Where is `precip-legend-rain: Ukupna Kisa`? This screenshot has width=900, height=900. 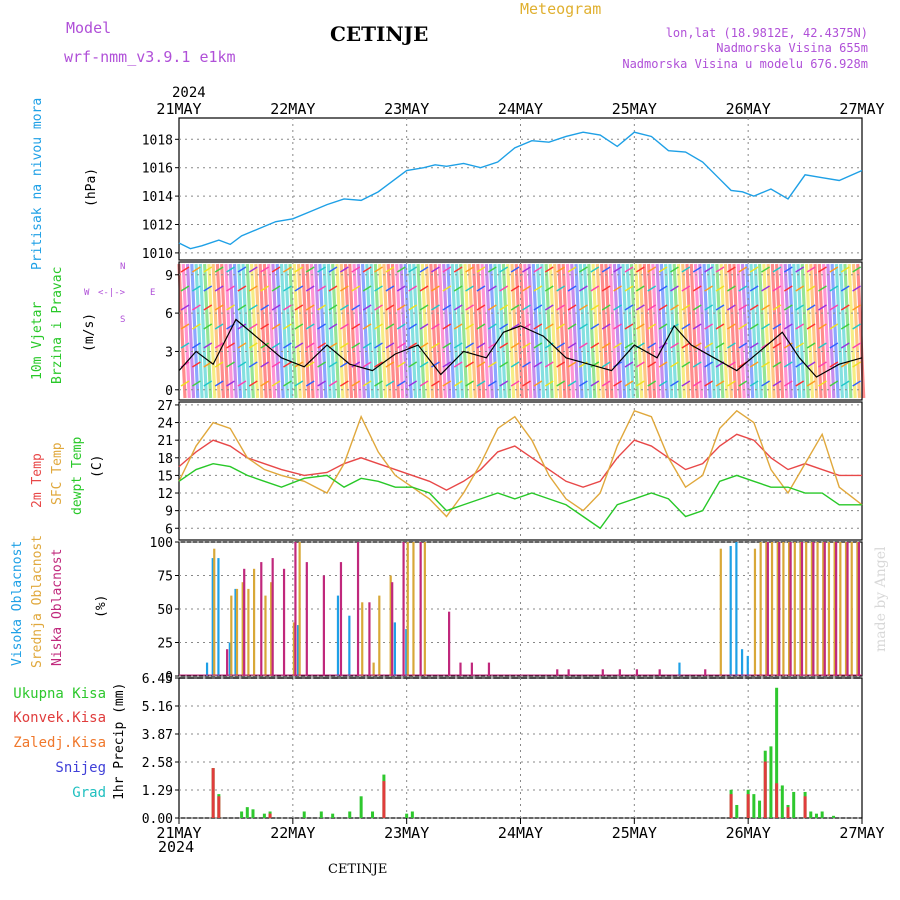 precip-legend-rain: Ukupna Kisa is located at coordinates (59, 694).